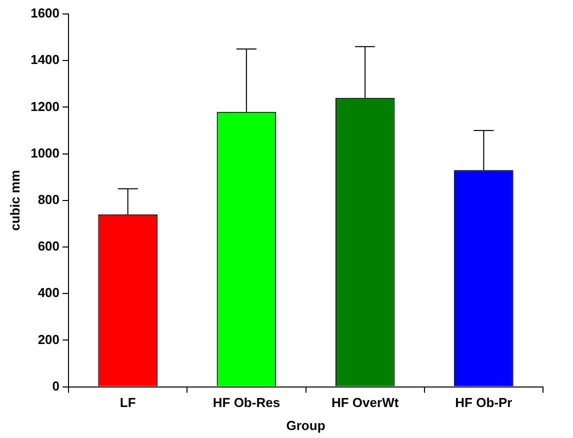  What do you see at coordinates (49, 339) in the screenshot?
I see `y-tick-label: 200` at bounding box center [49, 339].